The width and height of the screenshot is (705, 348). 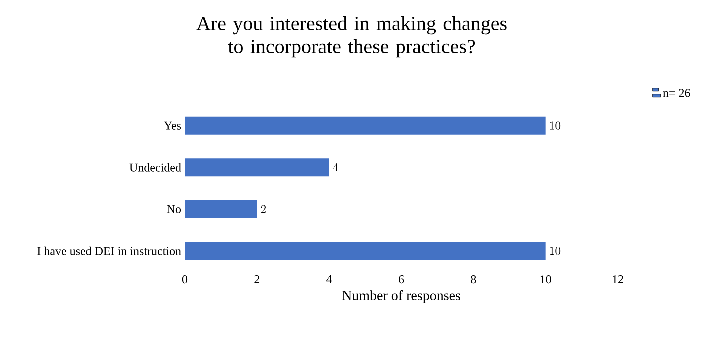 I want to click on x-tick-label: 4, so click(x=329, y=280).